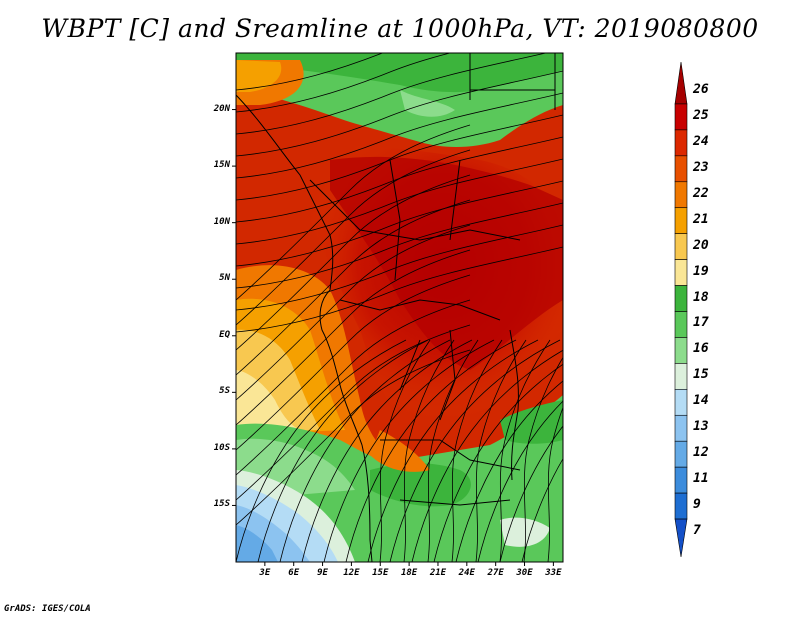  I want to click on colorbar-level-label: 12, so click(701, 453).